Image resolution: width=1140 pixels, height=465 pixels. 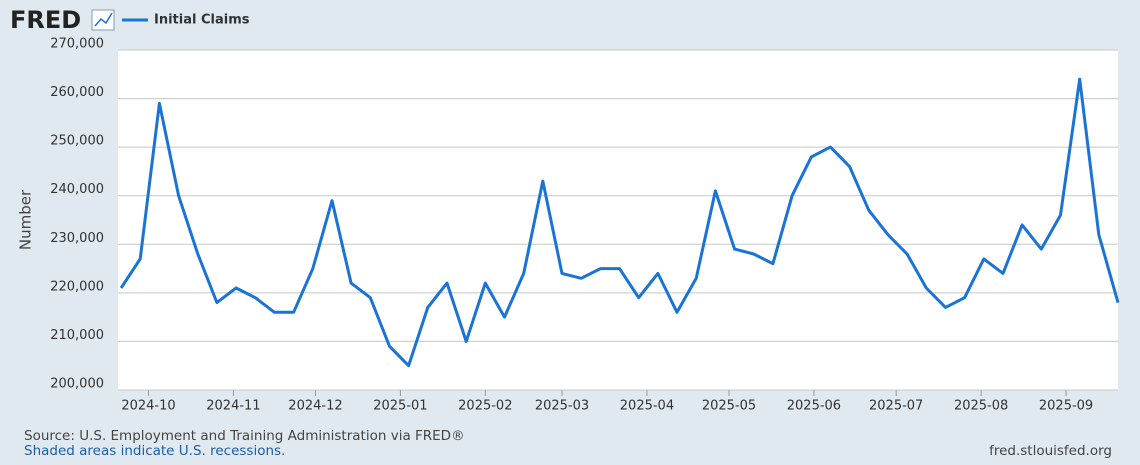 What do you see at coordinates (1066, 406) in the screenshot?
I see `x-tick-label: 2025-09` at bounding box center [1066, 406].